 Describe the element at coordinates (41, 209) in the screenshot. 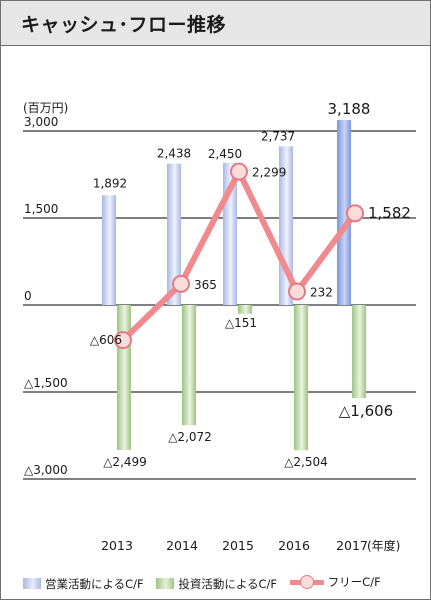

I see `y-tick-label: 1,500` at that location.